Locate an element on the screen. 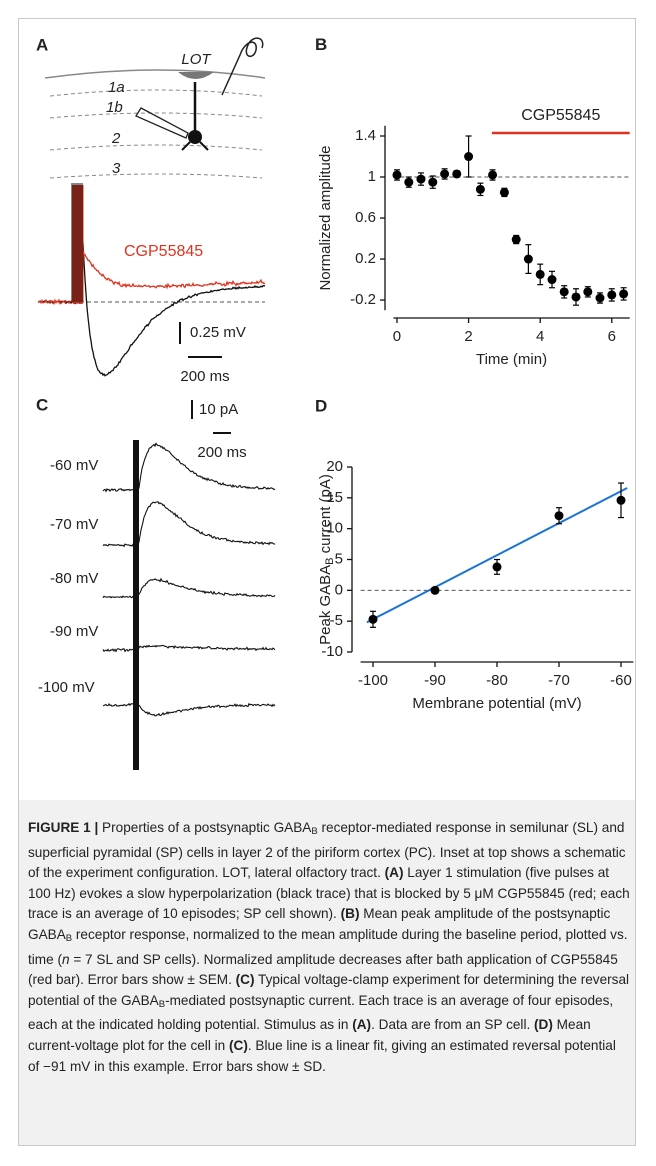 This screenshot has width=656, height=1166. y-axis-label: Peak GABAB current (pA) is located at coordinates (326, 559).